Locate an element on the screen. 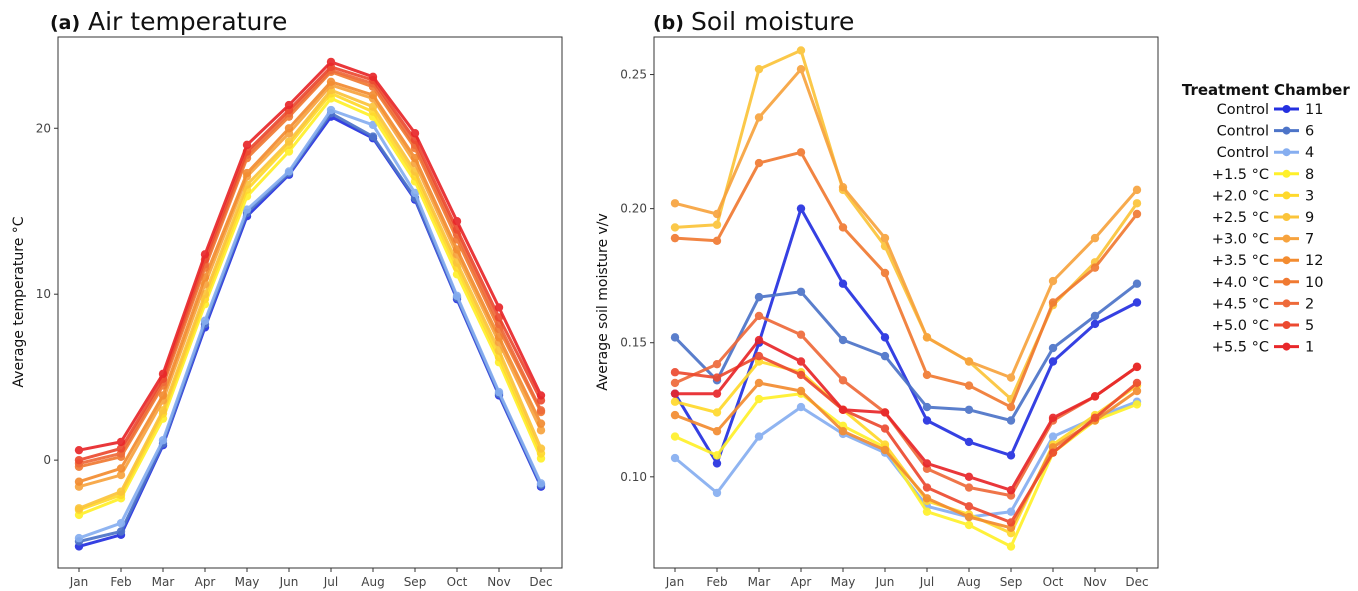 The image size is (1358, 591). panel-a-title: Air temperature is located at coordinates (187, 21).